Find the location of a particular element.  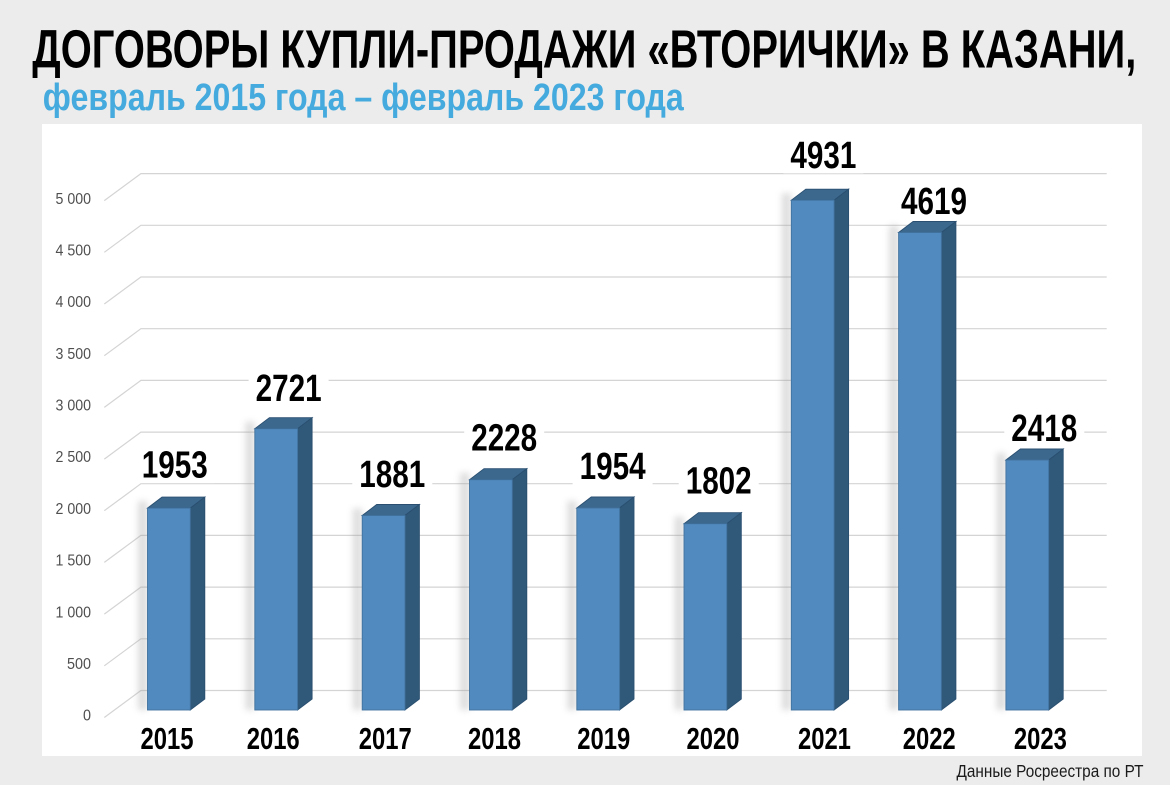

svg-text: 1 500 is located at coordinates (74, 561).